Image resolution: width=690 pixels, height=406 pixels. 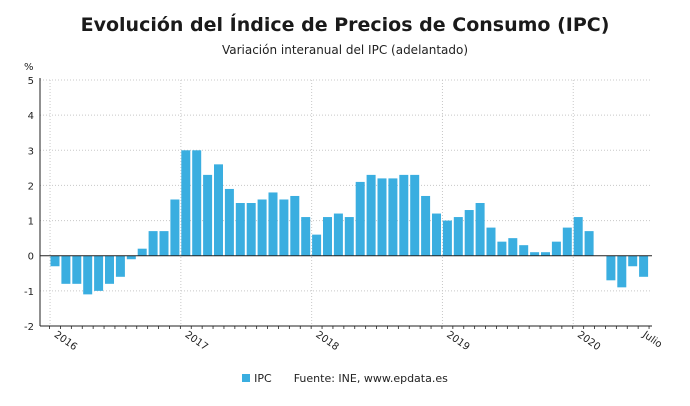 What do you see at coordinates (652, 340) in the screenshot?
I see `x-tick-label: Julio` at bounding box center [652, 340].